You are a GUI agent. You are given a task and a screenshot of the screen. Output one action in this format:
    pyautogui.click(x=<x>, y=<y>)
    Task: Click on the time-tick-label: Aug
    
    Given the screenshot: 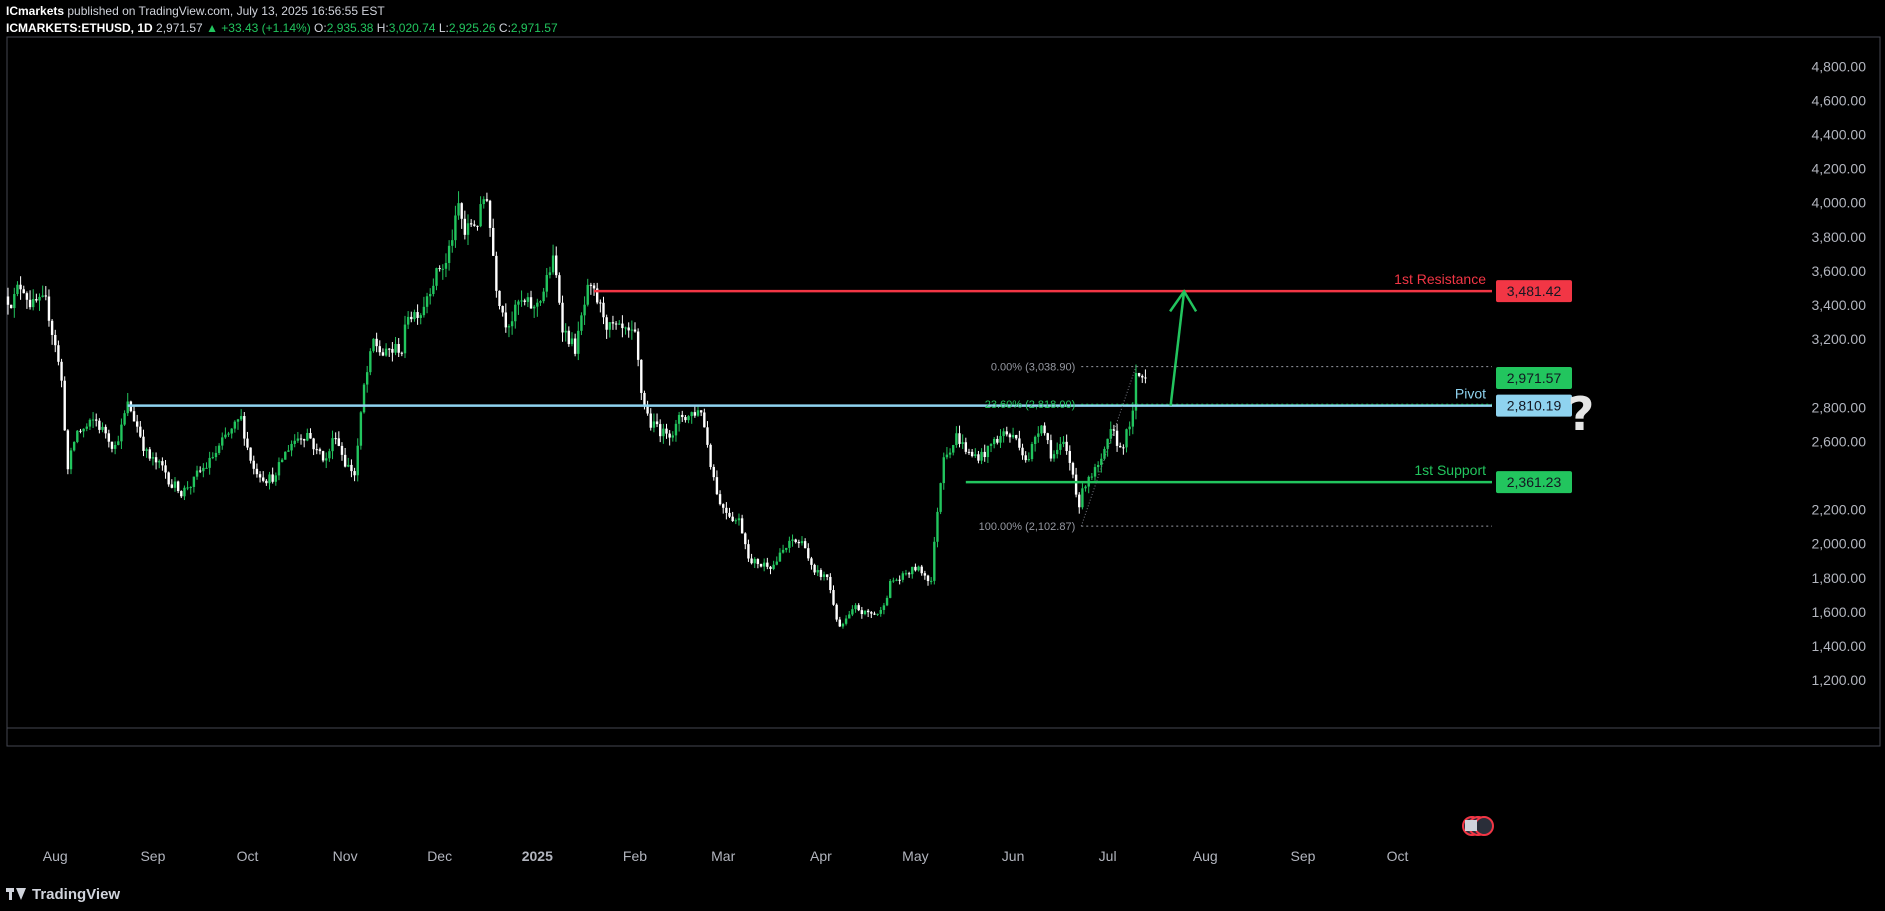 What is the action you would take?
    pyautogui.click(x=1205, y=856)
    